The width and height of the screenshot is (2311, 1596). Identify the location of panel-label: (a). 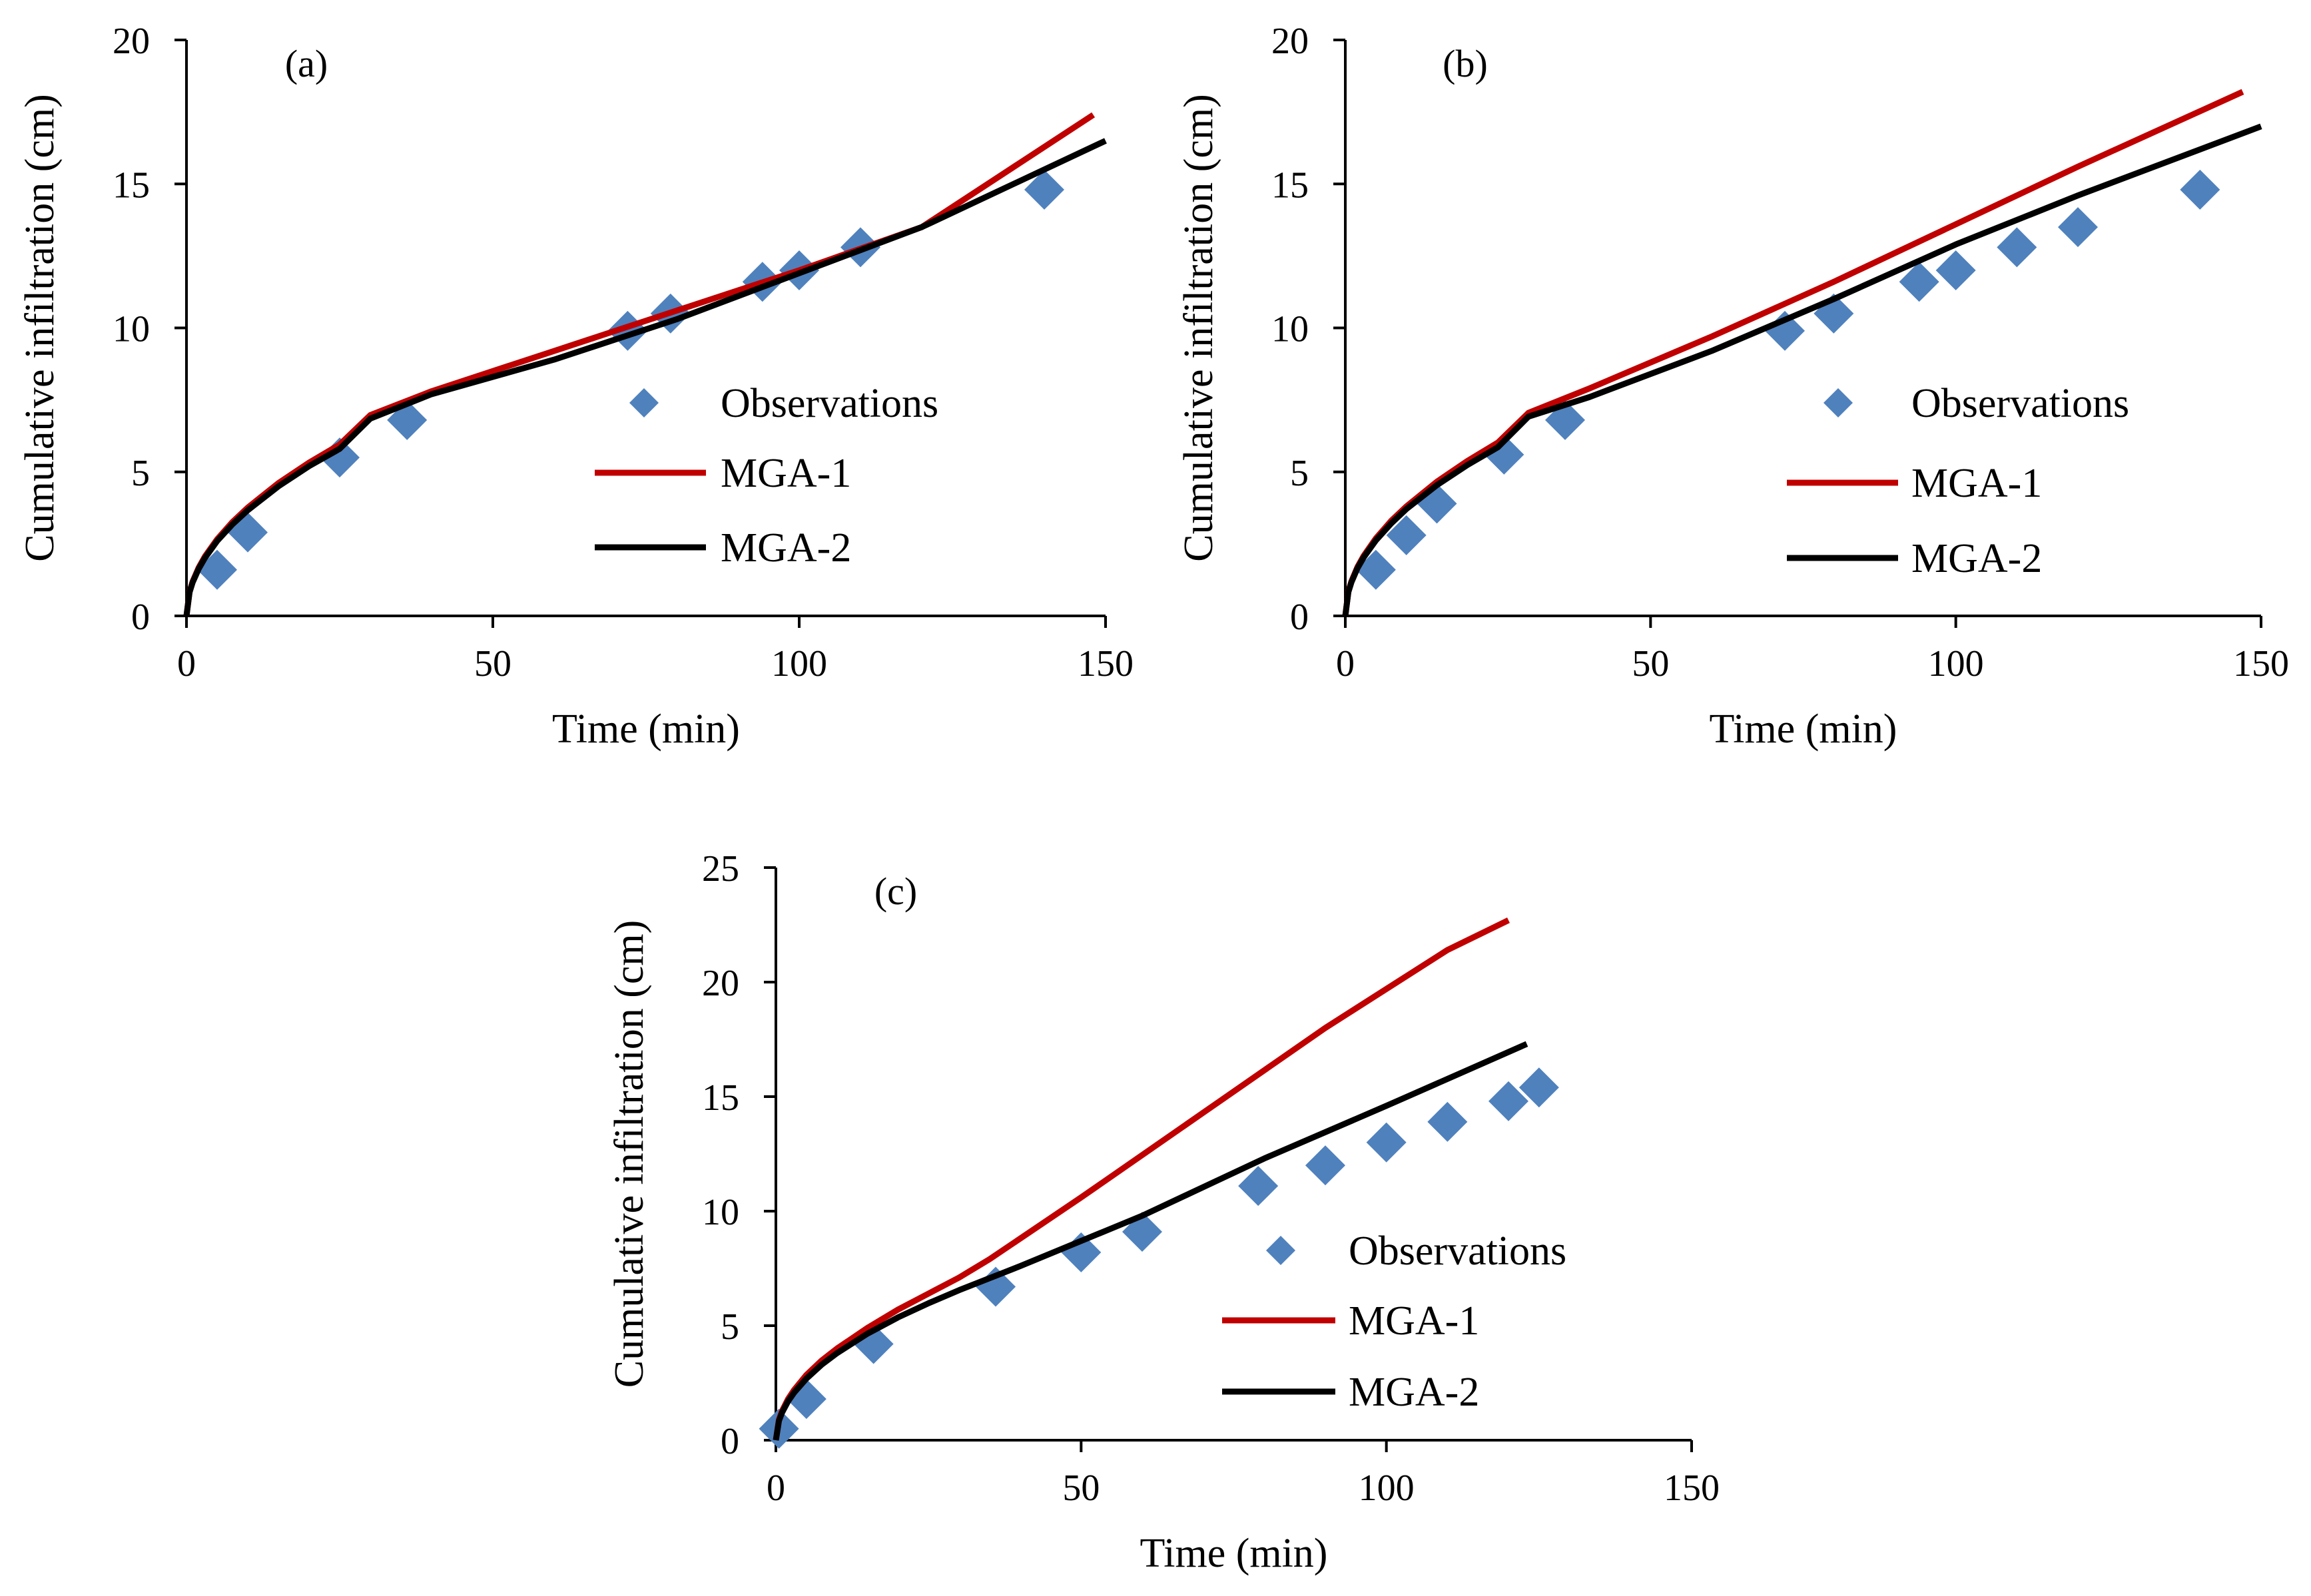
(306, 63).